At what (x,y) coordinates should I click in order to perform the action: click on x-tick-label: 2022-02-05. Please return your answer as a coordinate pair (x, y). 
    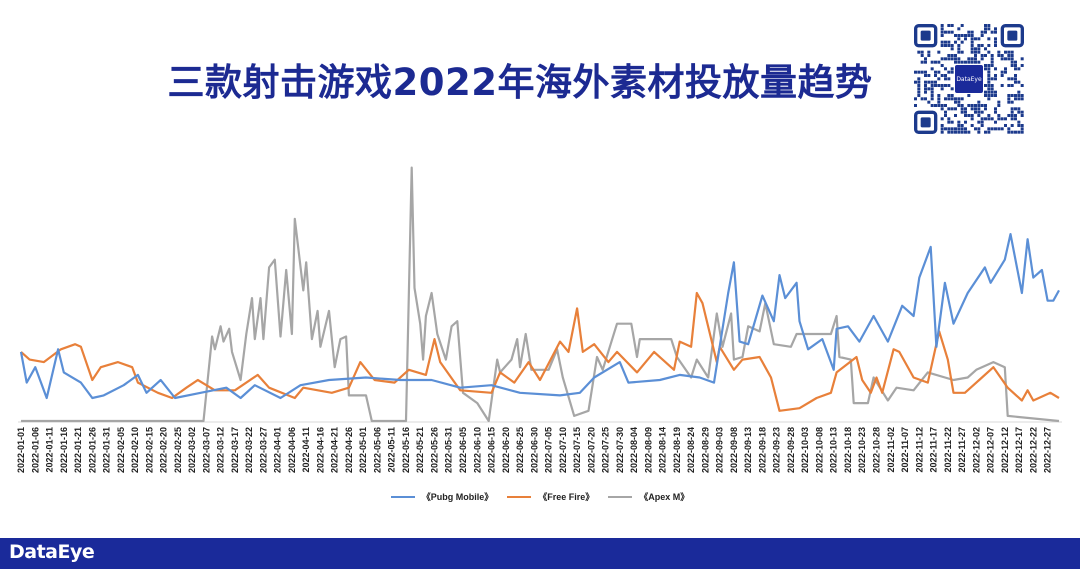
    Looking at the image, I should click on (121, 450).